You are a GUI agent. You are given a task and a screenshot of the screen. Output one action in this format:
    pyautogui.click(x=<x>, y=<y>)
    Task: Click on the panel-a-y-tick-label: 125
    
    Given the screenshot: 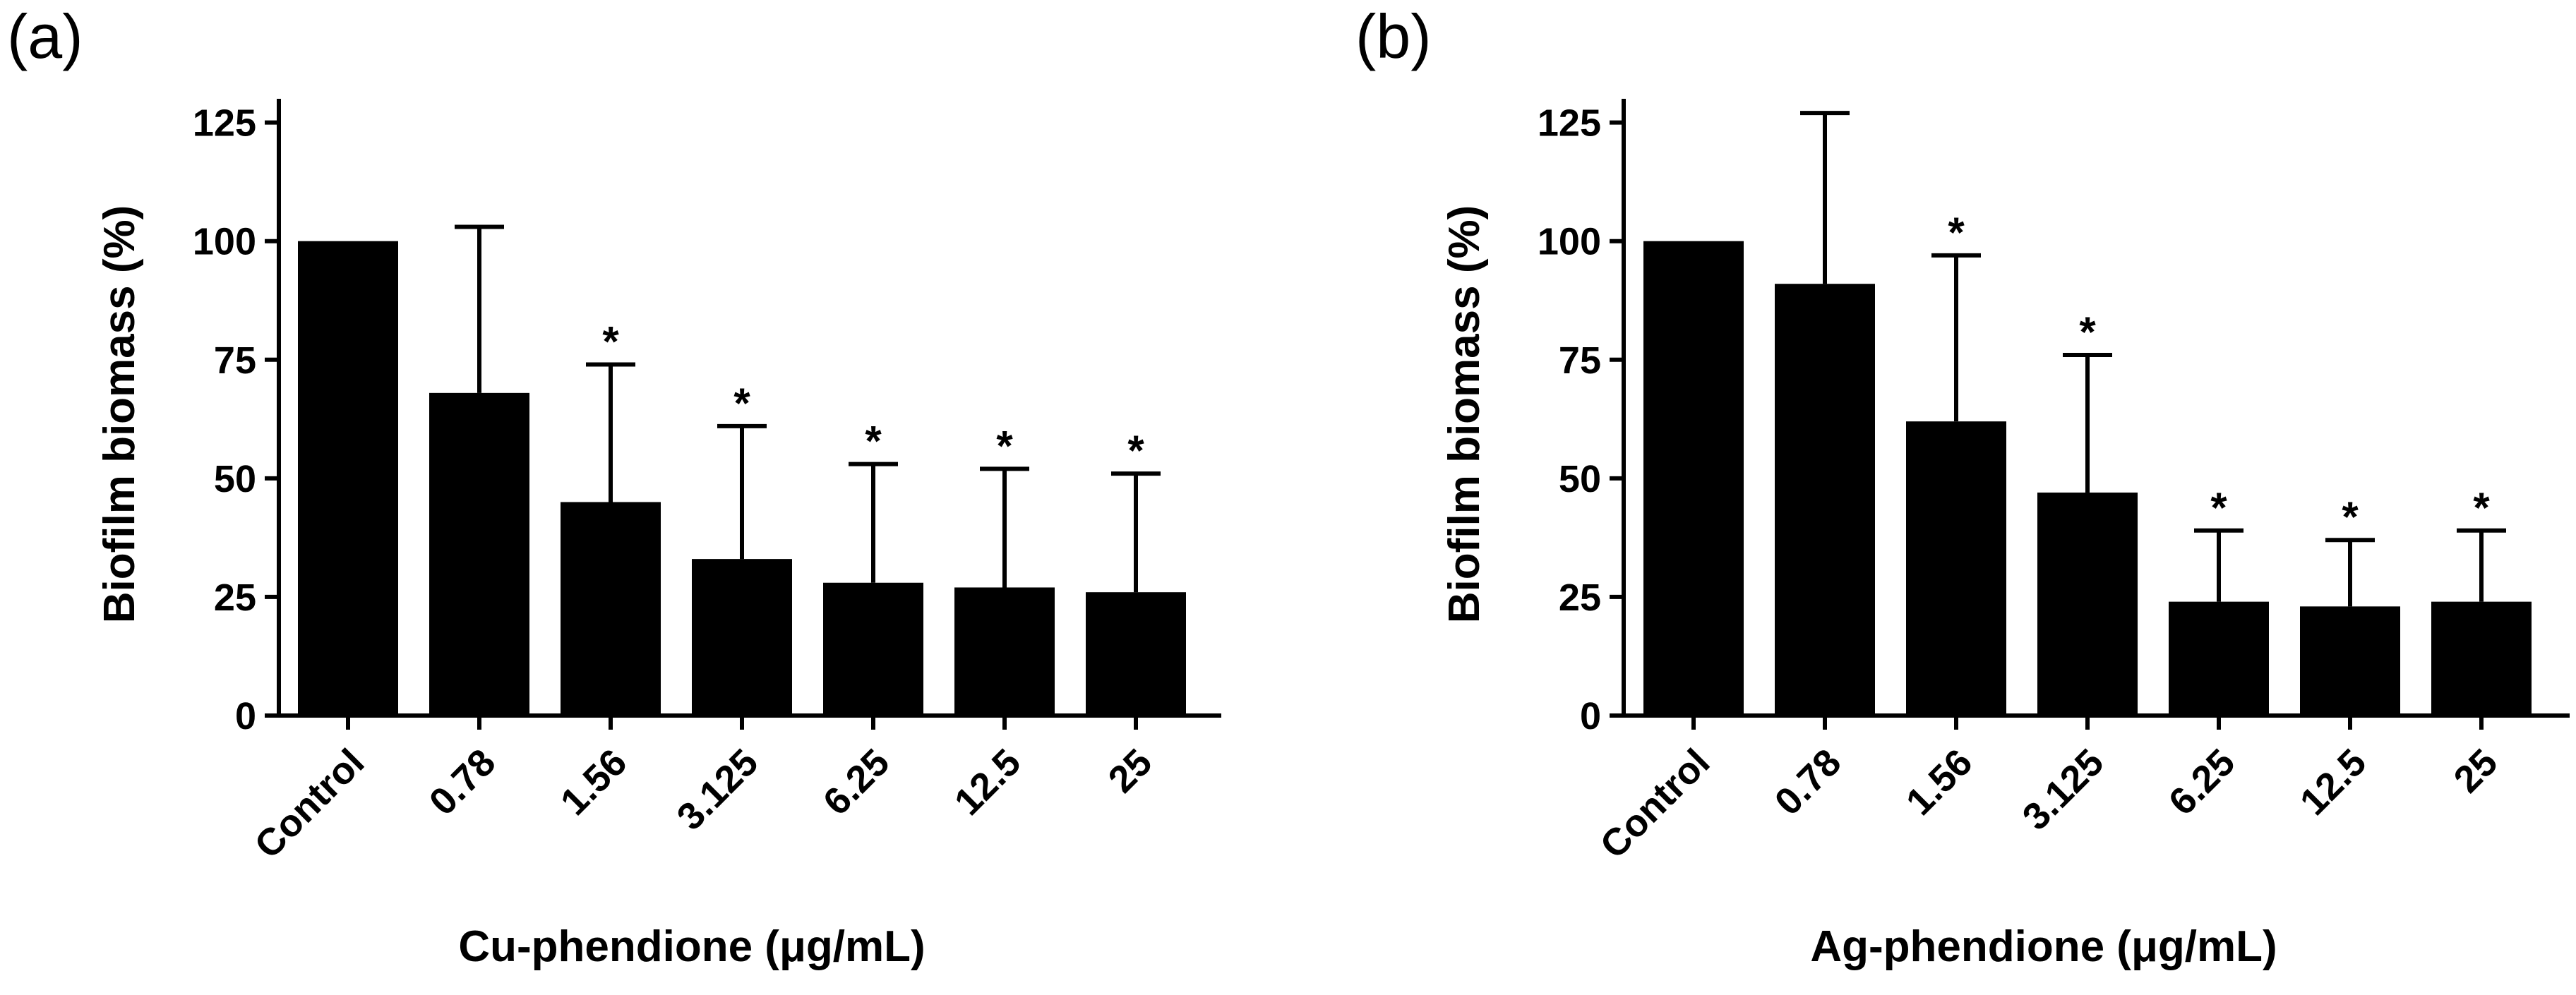 What is the action you would take?
    pyautogui.click(x=224, y=123)
    